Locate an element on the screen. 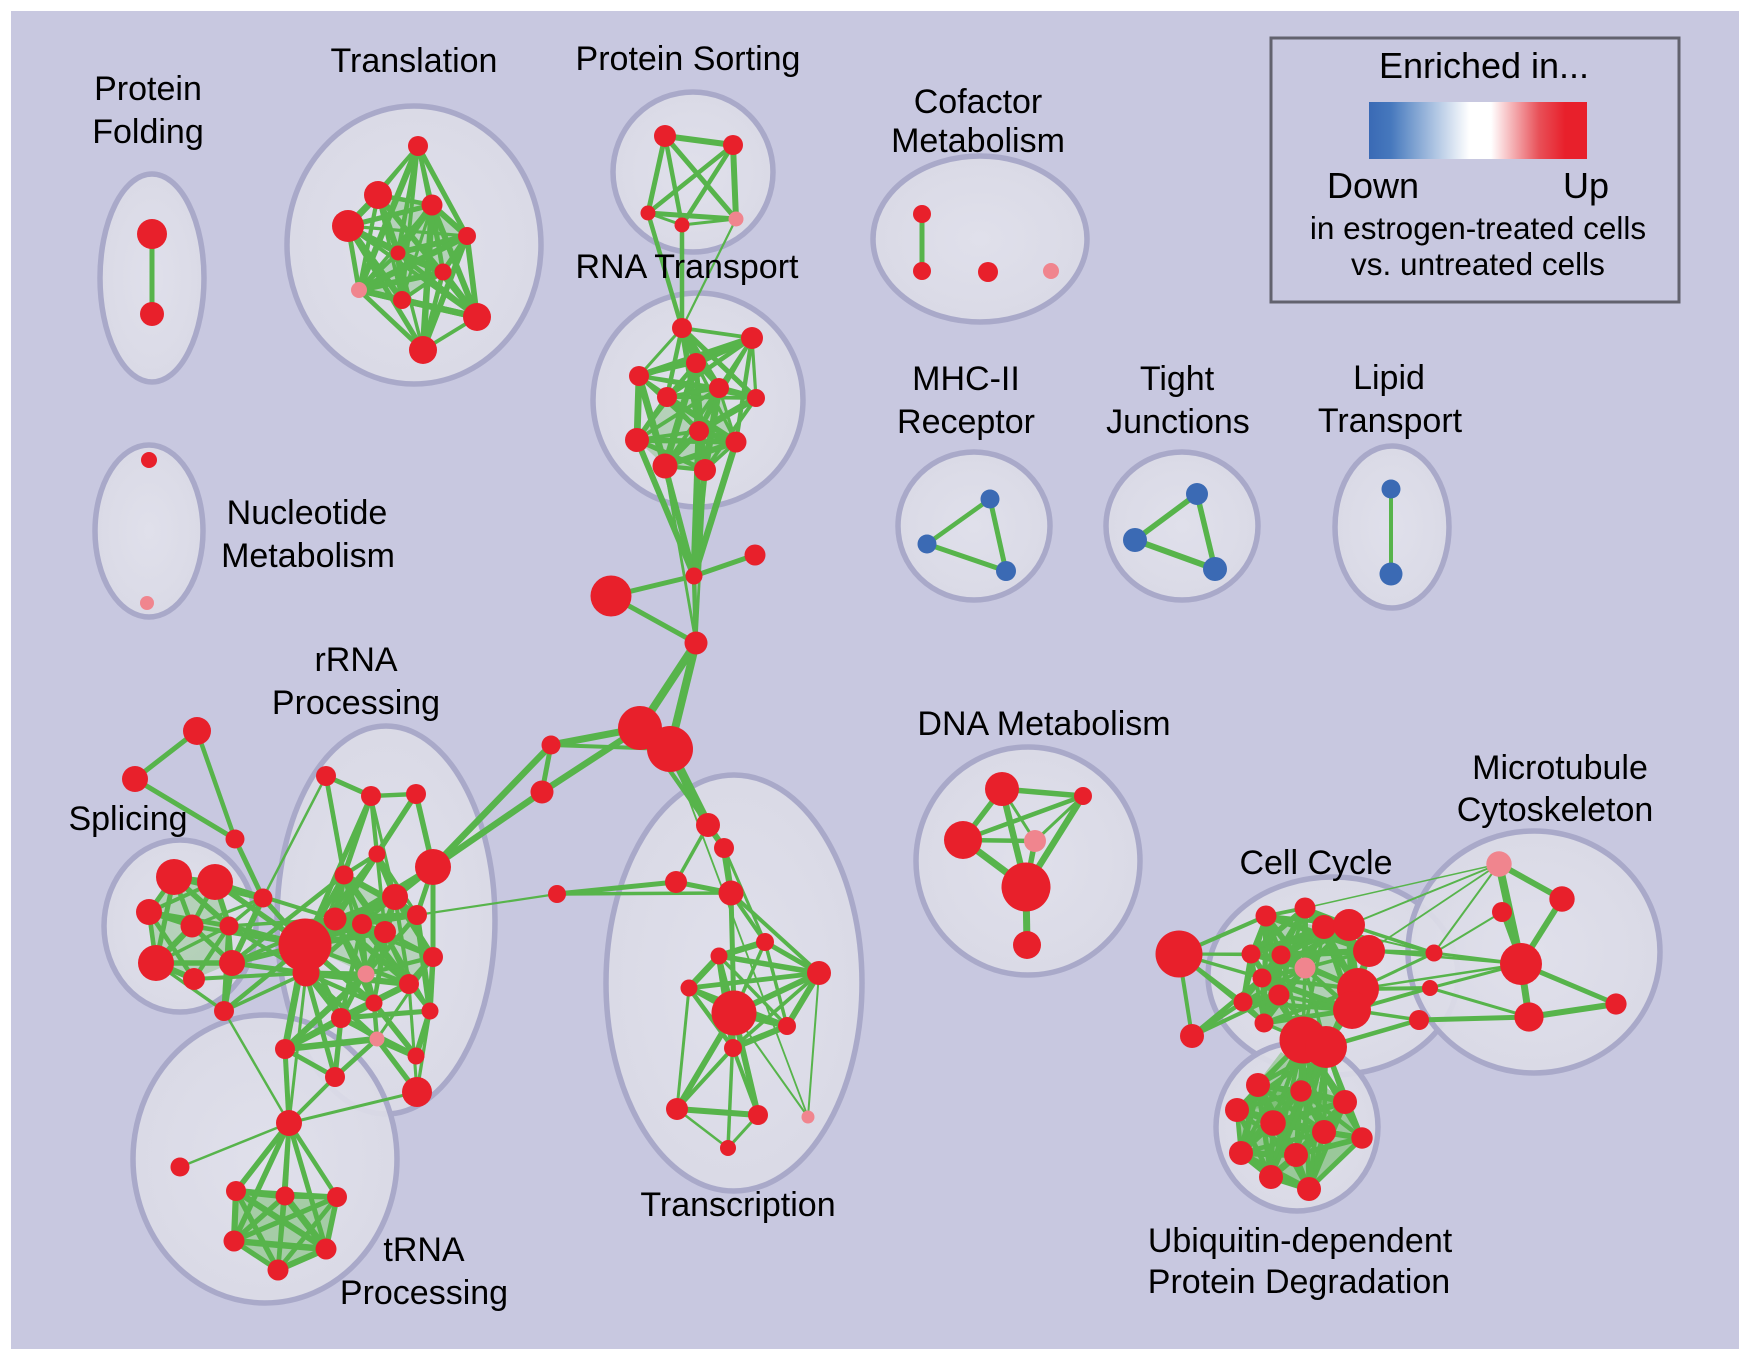 The width and height of the screenshot is (1750, 1360). svg-text: vs. untreated cells is located at coordinates (1478, 264).